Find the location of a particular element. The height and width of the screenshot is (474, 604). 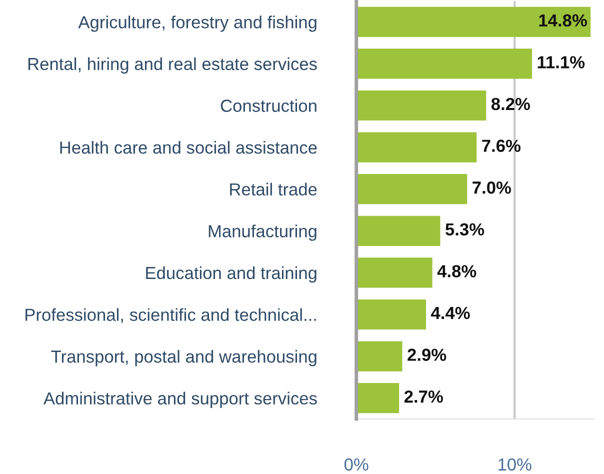

data-label: 4.4% is located at coordinates (450, 313).